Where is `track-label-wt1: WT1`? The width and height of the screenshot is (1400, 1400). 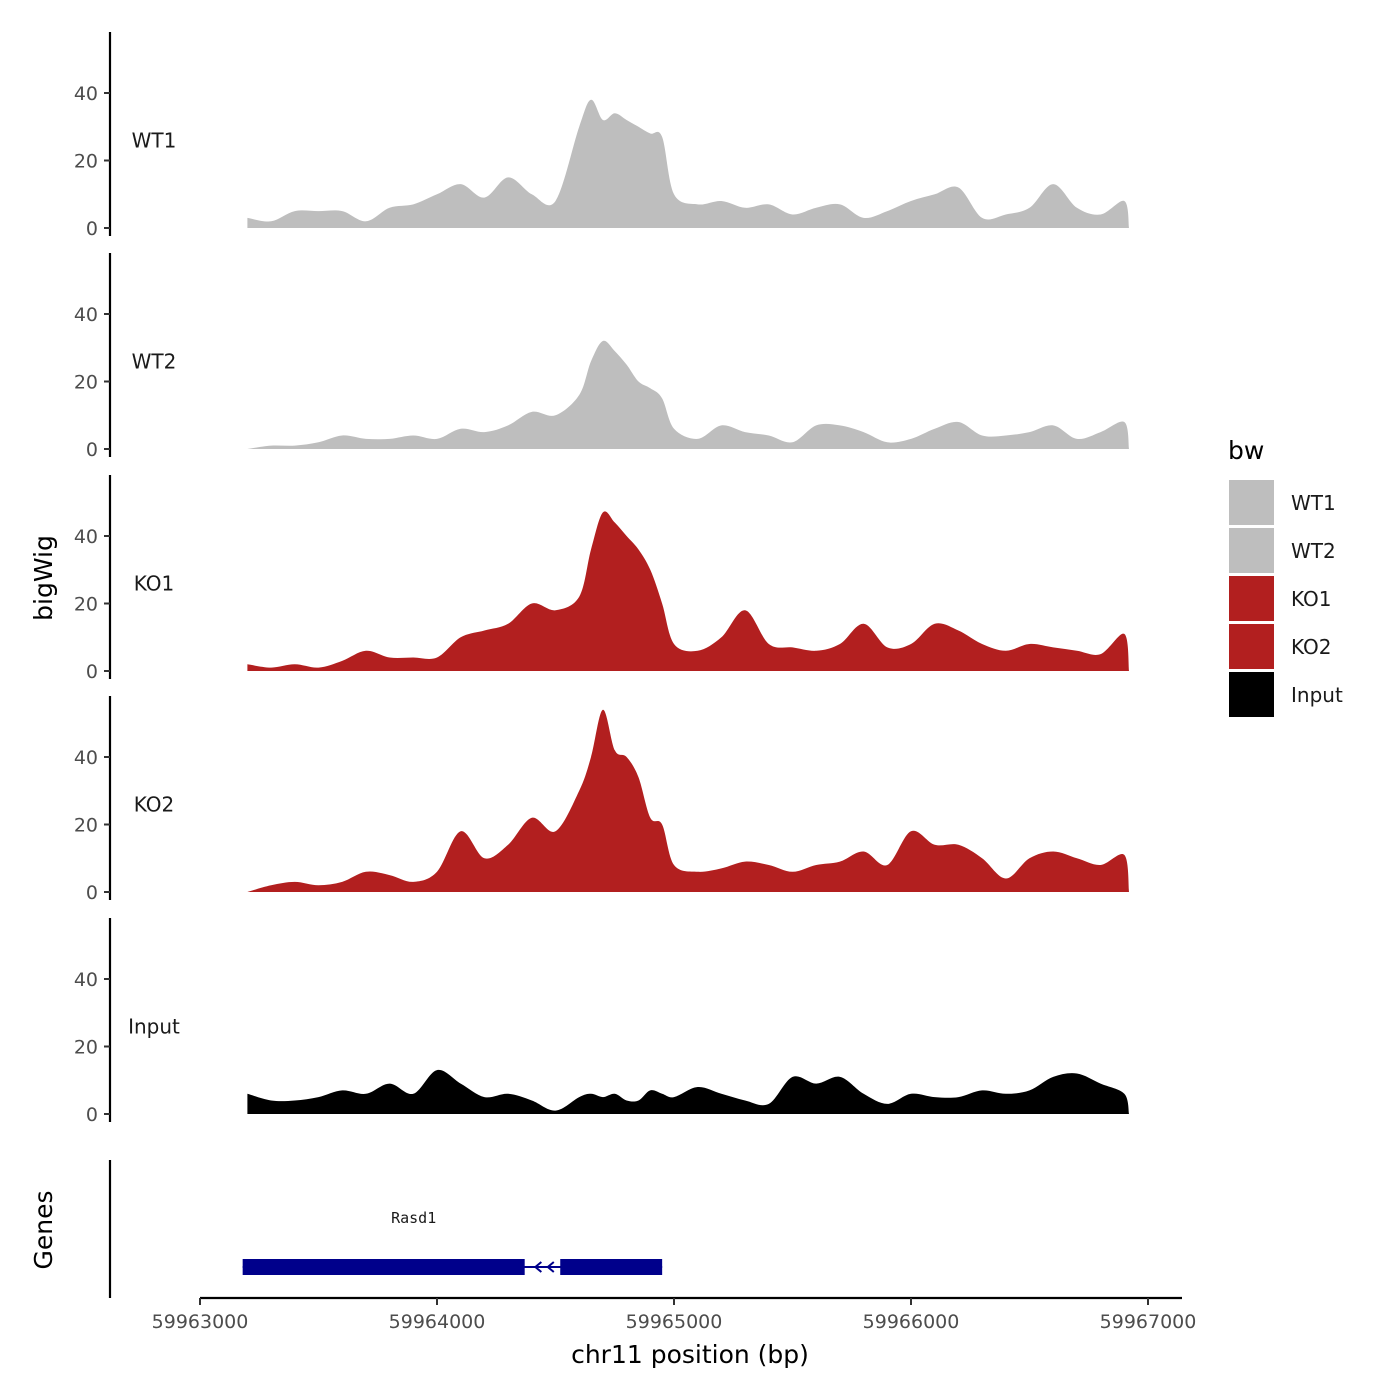 track-label-wt1: WT1 is located at coordinates (154, 140).